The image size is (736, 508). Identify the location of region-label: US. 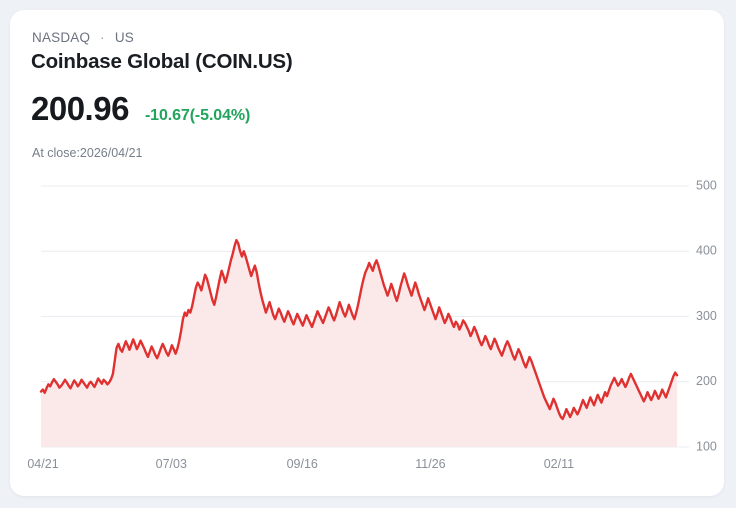
(124, 37).